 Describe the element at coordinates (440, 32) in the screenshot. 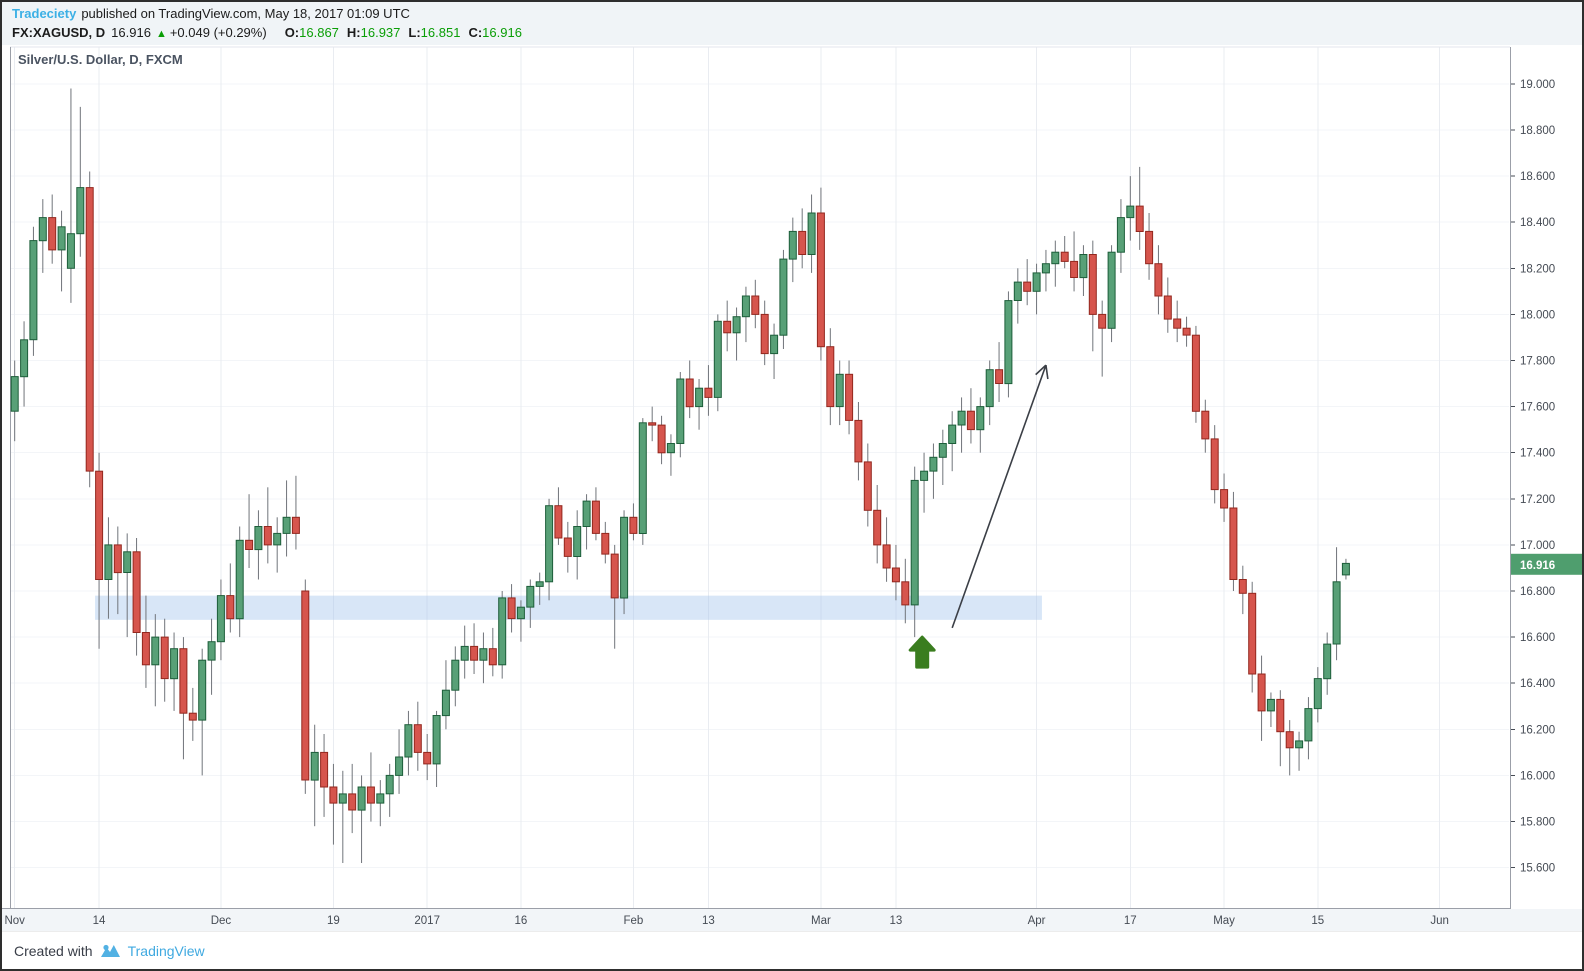

I see `ohlc-value: 16.851` at that location.